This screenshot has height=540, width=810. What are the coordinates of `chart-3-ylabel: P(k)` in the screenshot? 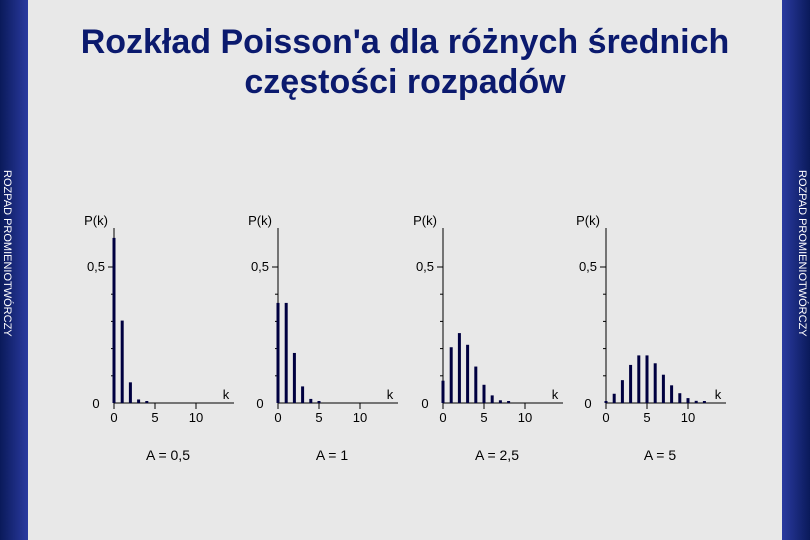 It's located at (425, 220).